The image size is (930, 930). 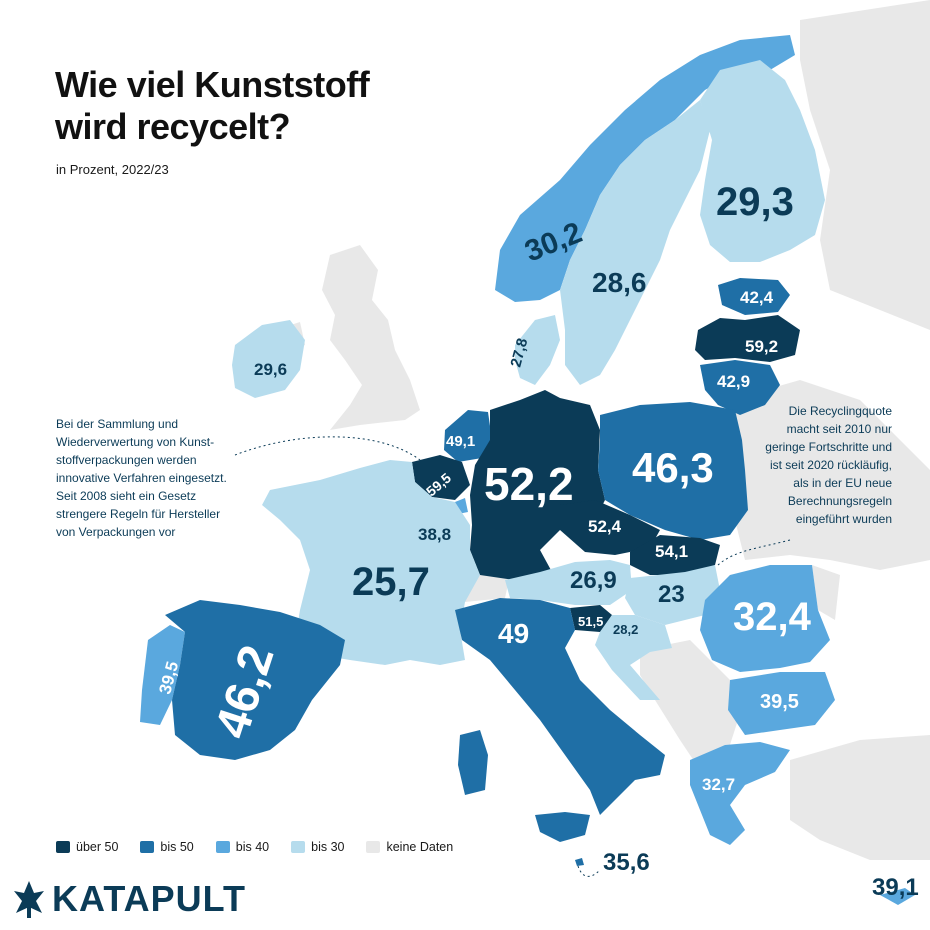 I want to click on country-latvia, so click(x=747, y=338).